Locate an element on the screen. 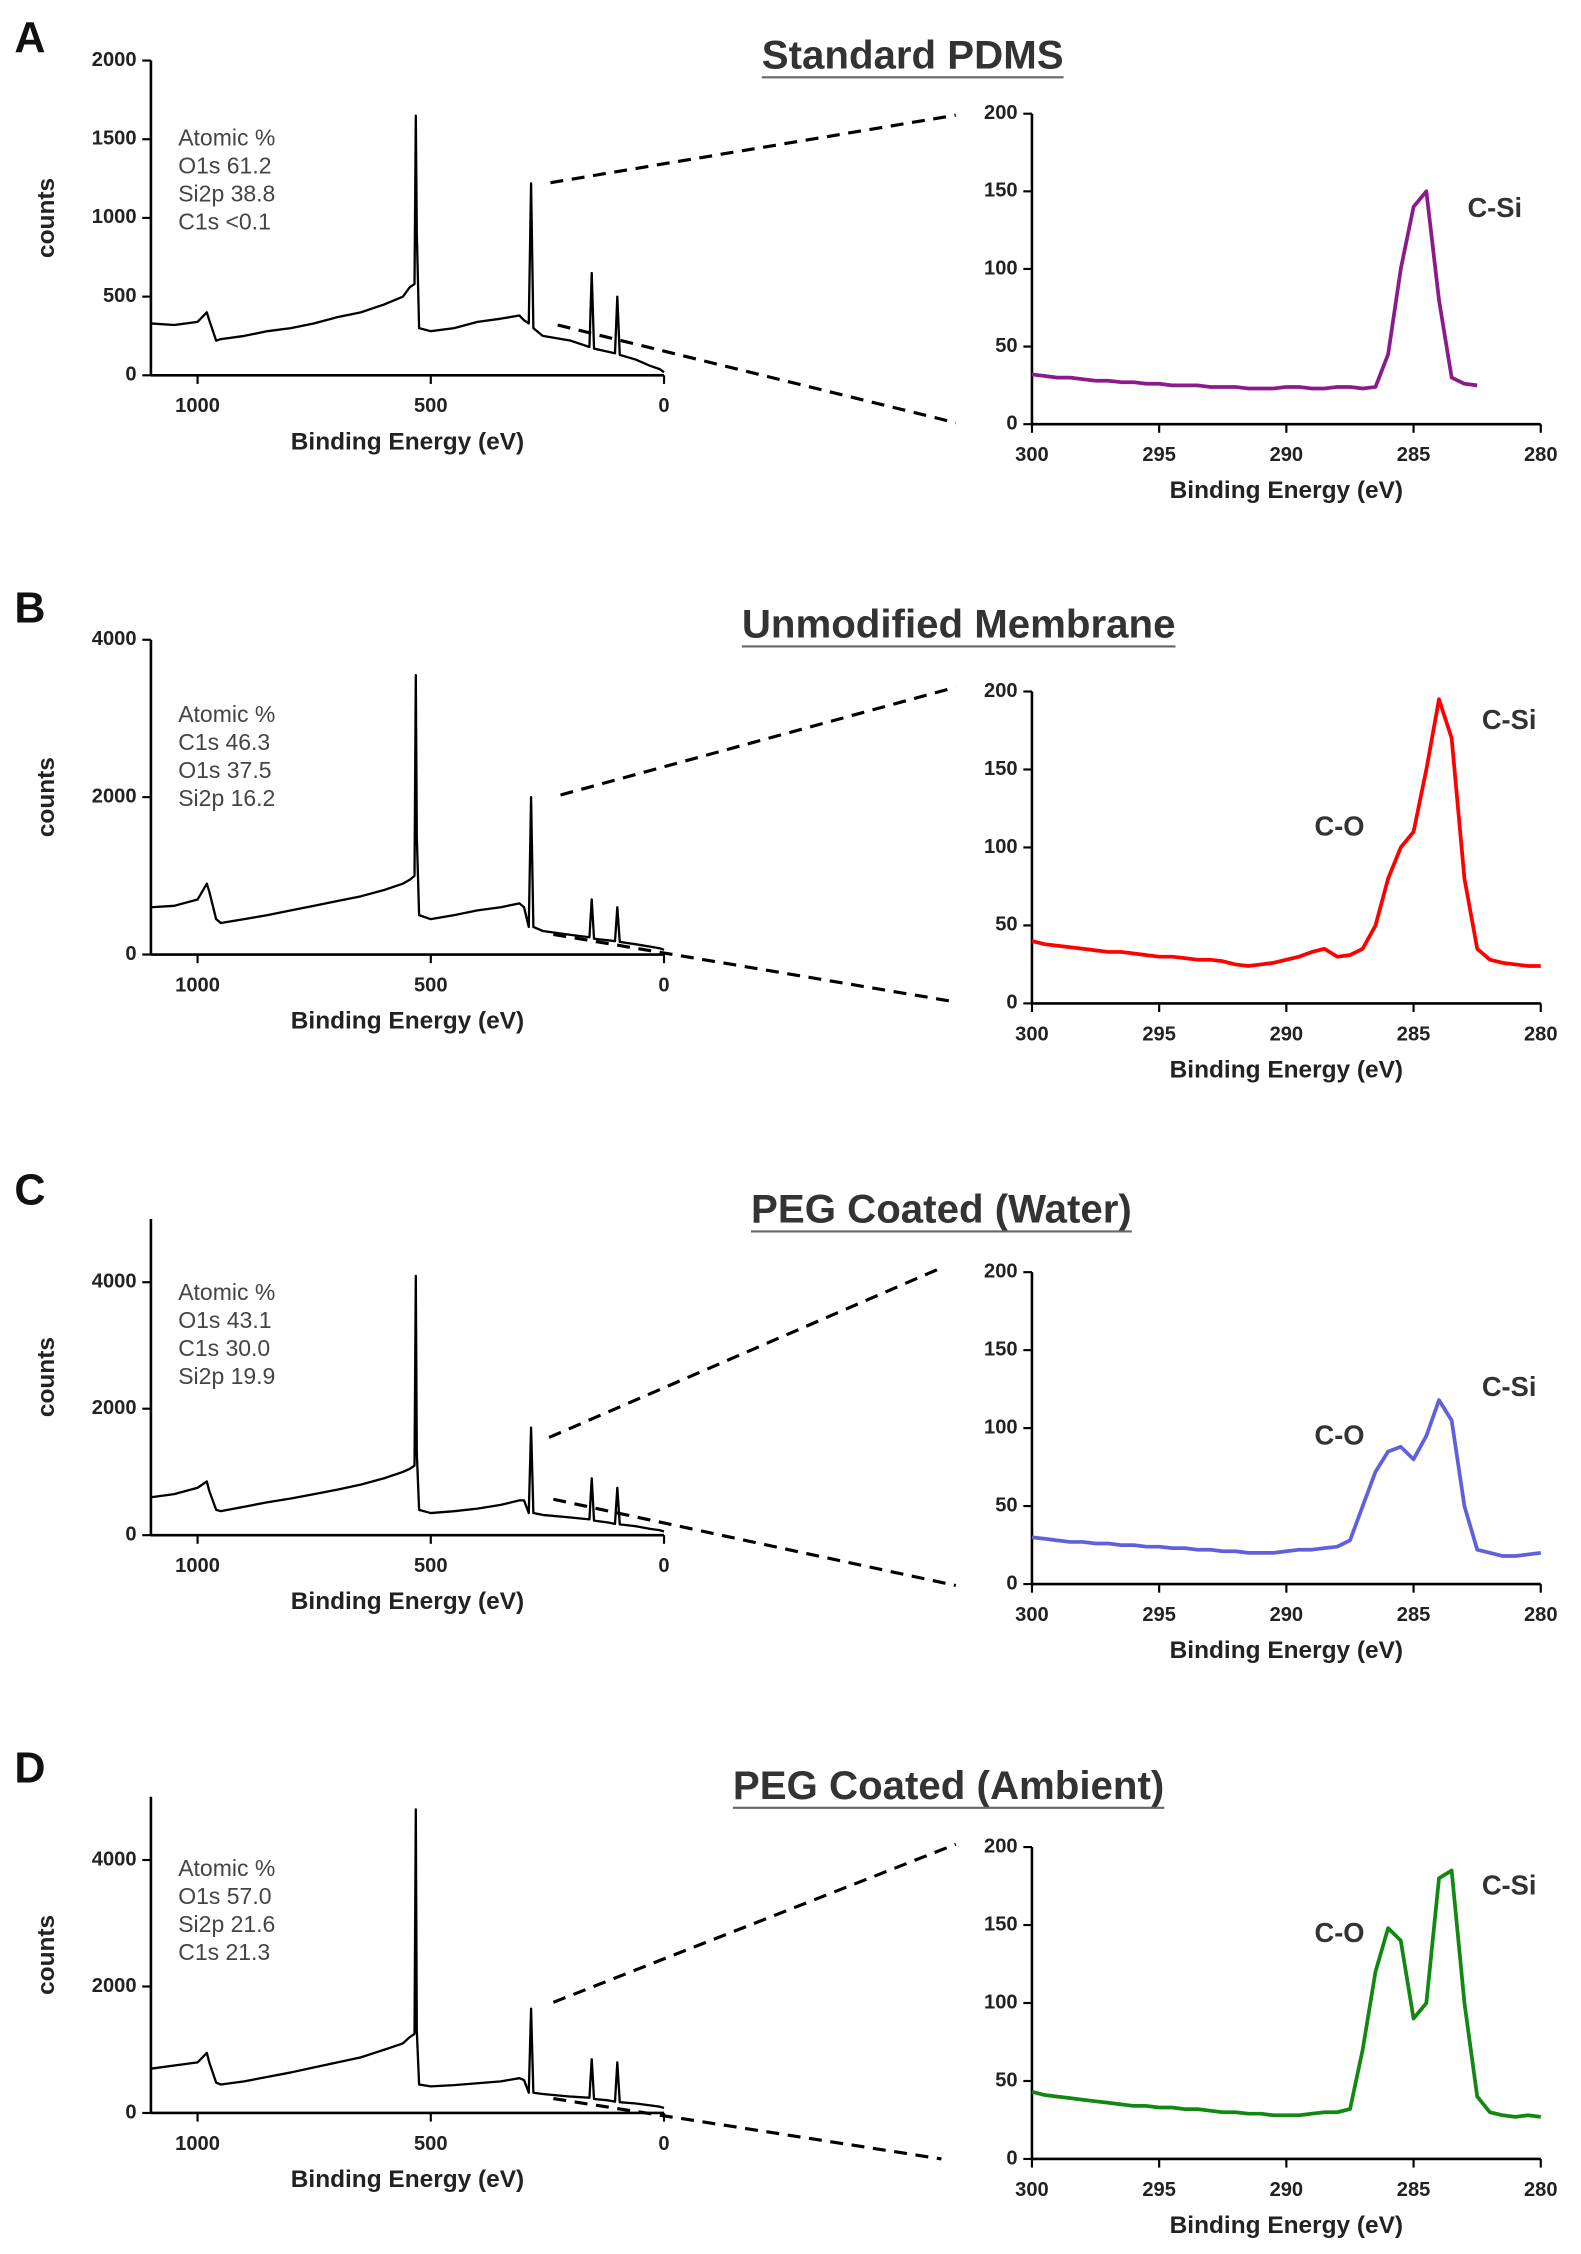  atomic-percent: O1s 57.0 is located at coordinates (224, 1896).